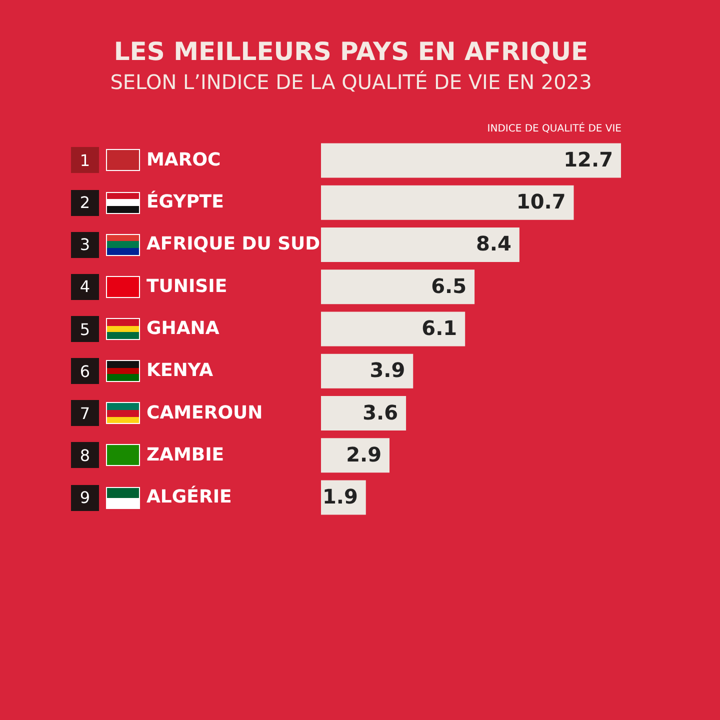  What do you see at coordinates (85, 455) in the screenshot?
I see `text: 8` at bounding box center [85, 455].